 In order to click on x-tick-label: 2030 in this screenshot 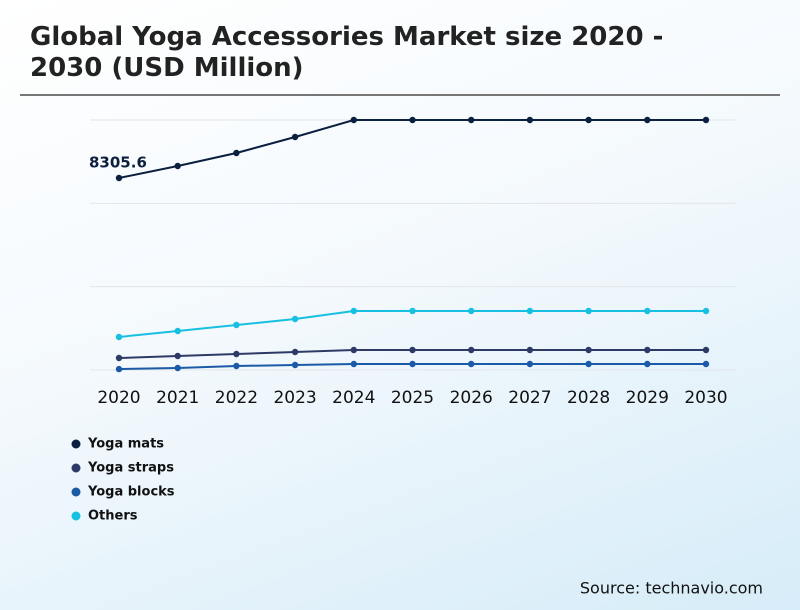, I will do `click(705, 398)`.